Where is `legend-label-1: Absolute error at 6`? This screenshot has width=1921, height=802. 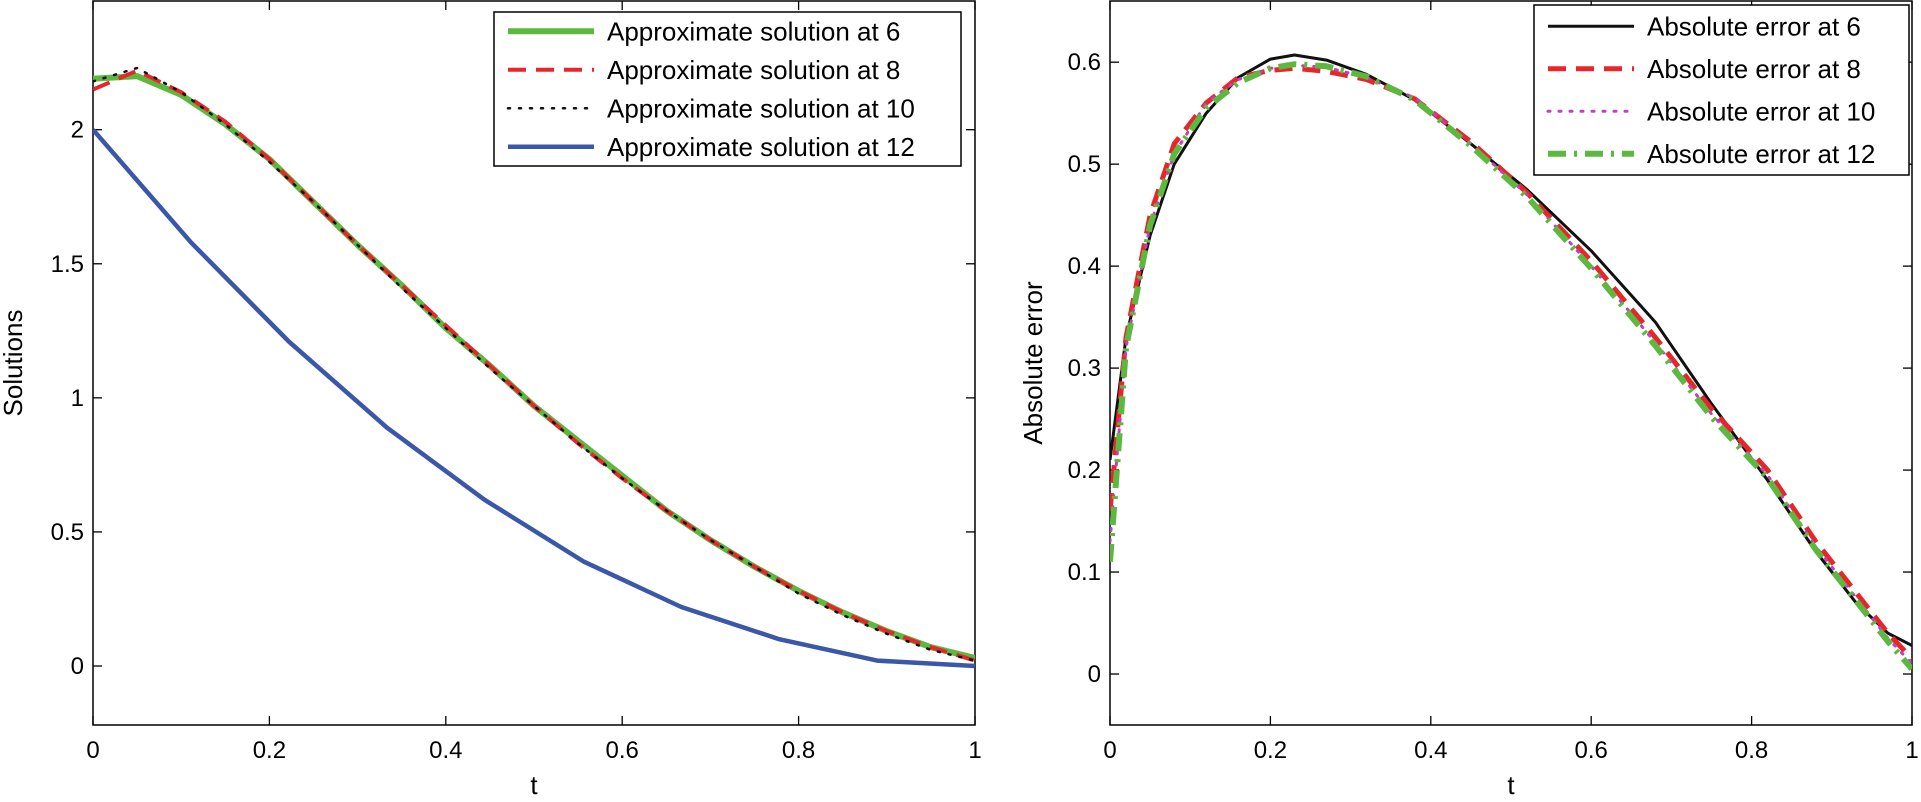
legend-label-1: Absolute error at 6 is located at coordinates (1754, 26).